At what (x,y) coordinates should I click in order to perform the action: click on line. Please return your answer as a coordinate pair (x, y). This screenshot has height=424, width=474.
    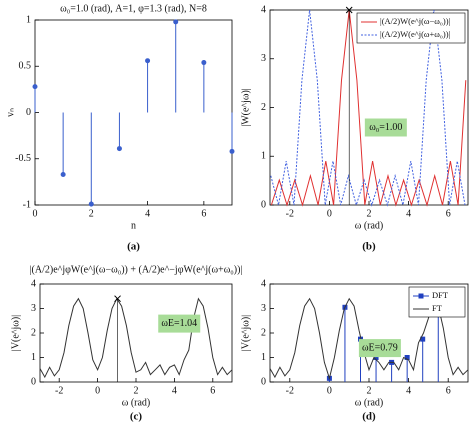
    Looking at the image, I should click on (136, 338).